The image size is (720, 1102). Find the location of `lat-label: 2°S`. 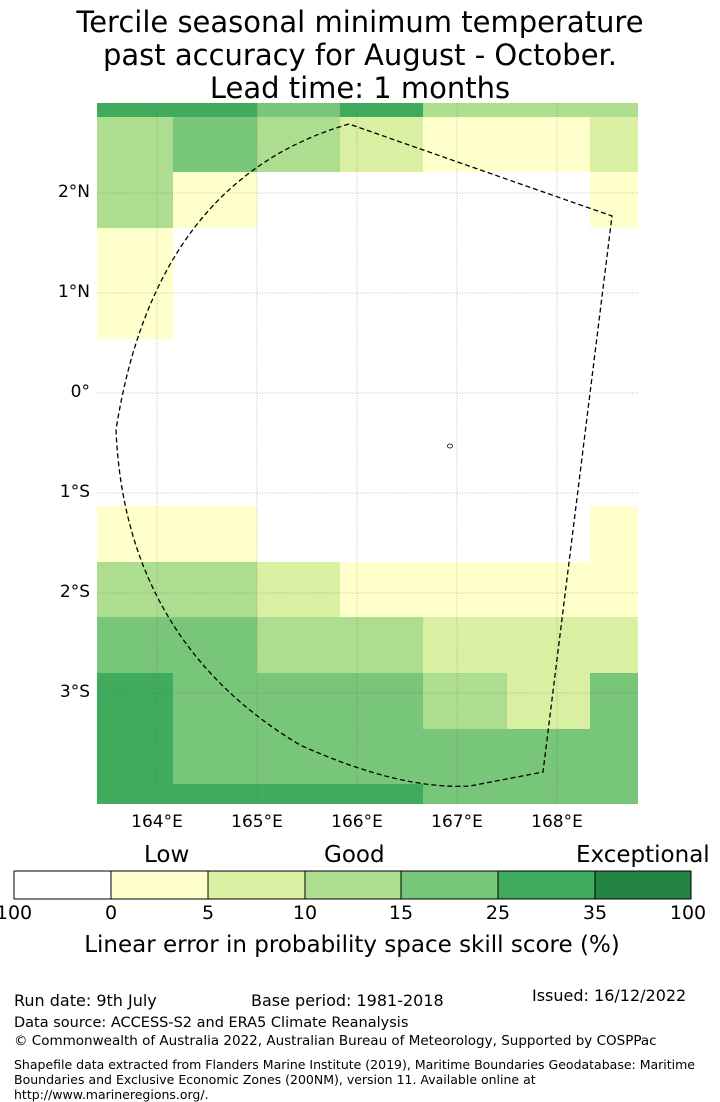

lat-label: 2°S is located at coordinates (74, 592).